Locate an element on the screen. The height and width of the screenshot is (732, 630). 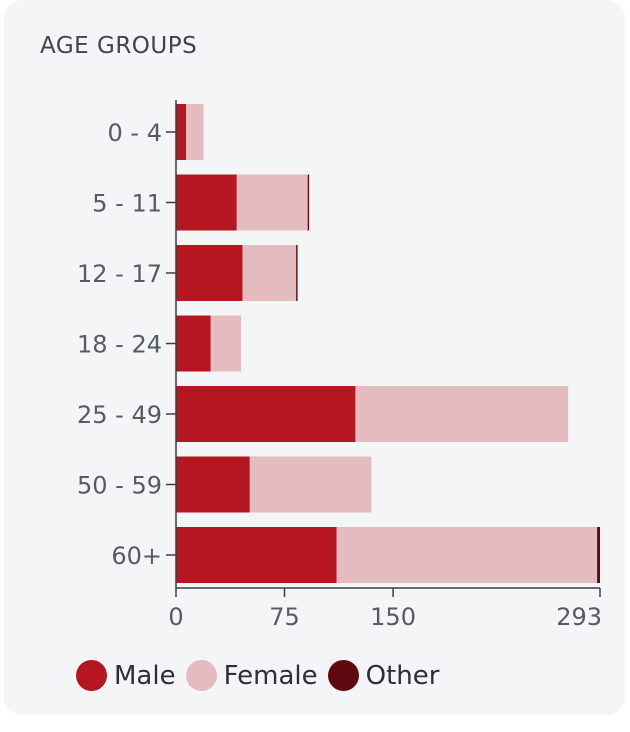
legend-item-female: Female is located at coordinates (251, 675).